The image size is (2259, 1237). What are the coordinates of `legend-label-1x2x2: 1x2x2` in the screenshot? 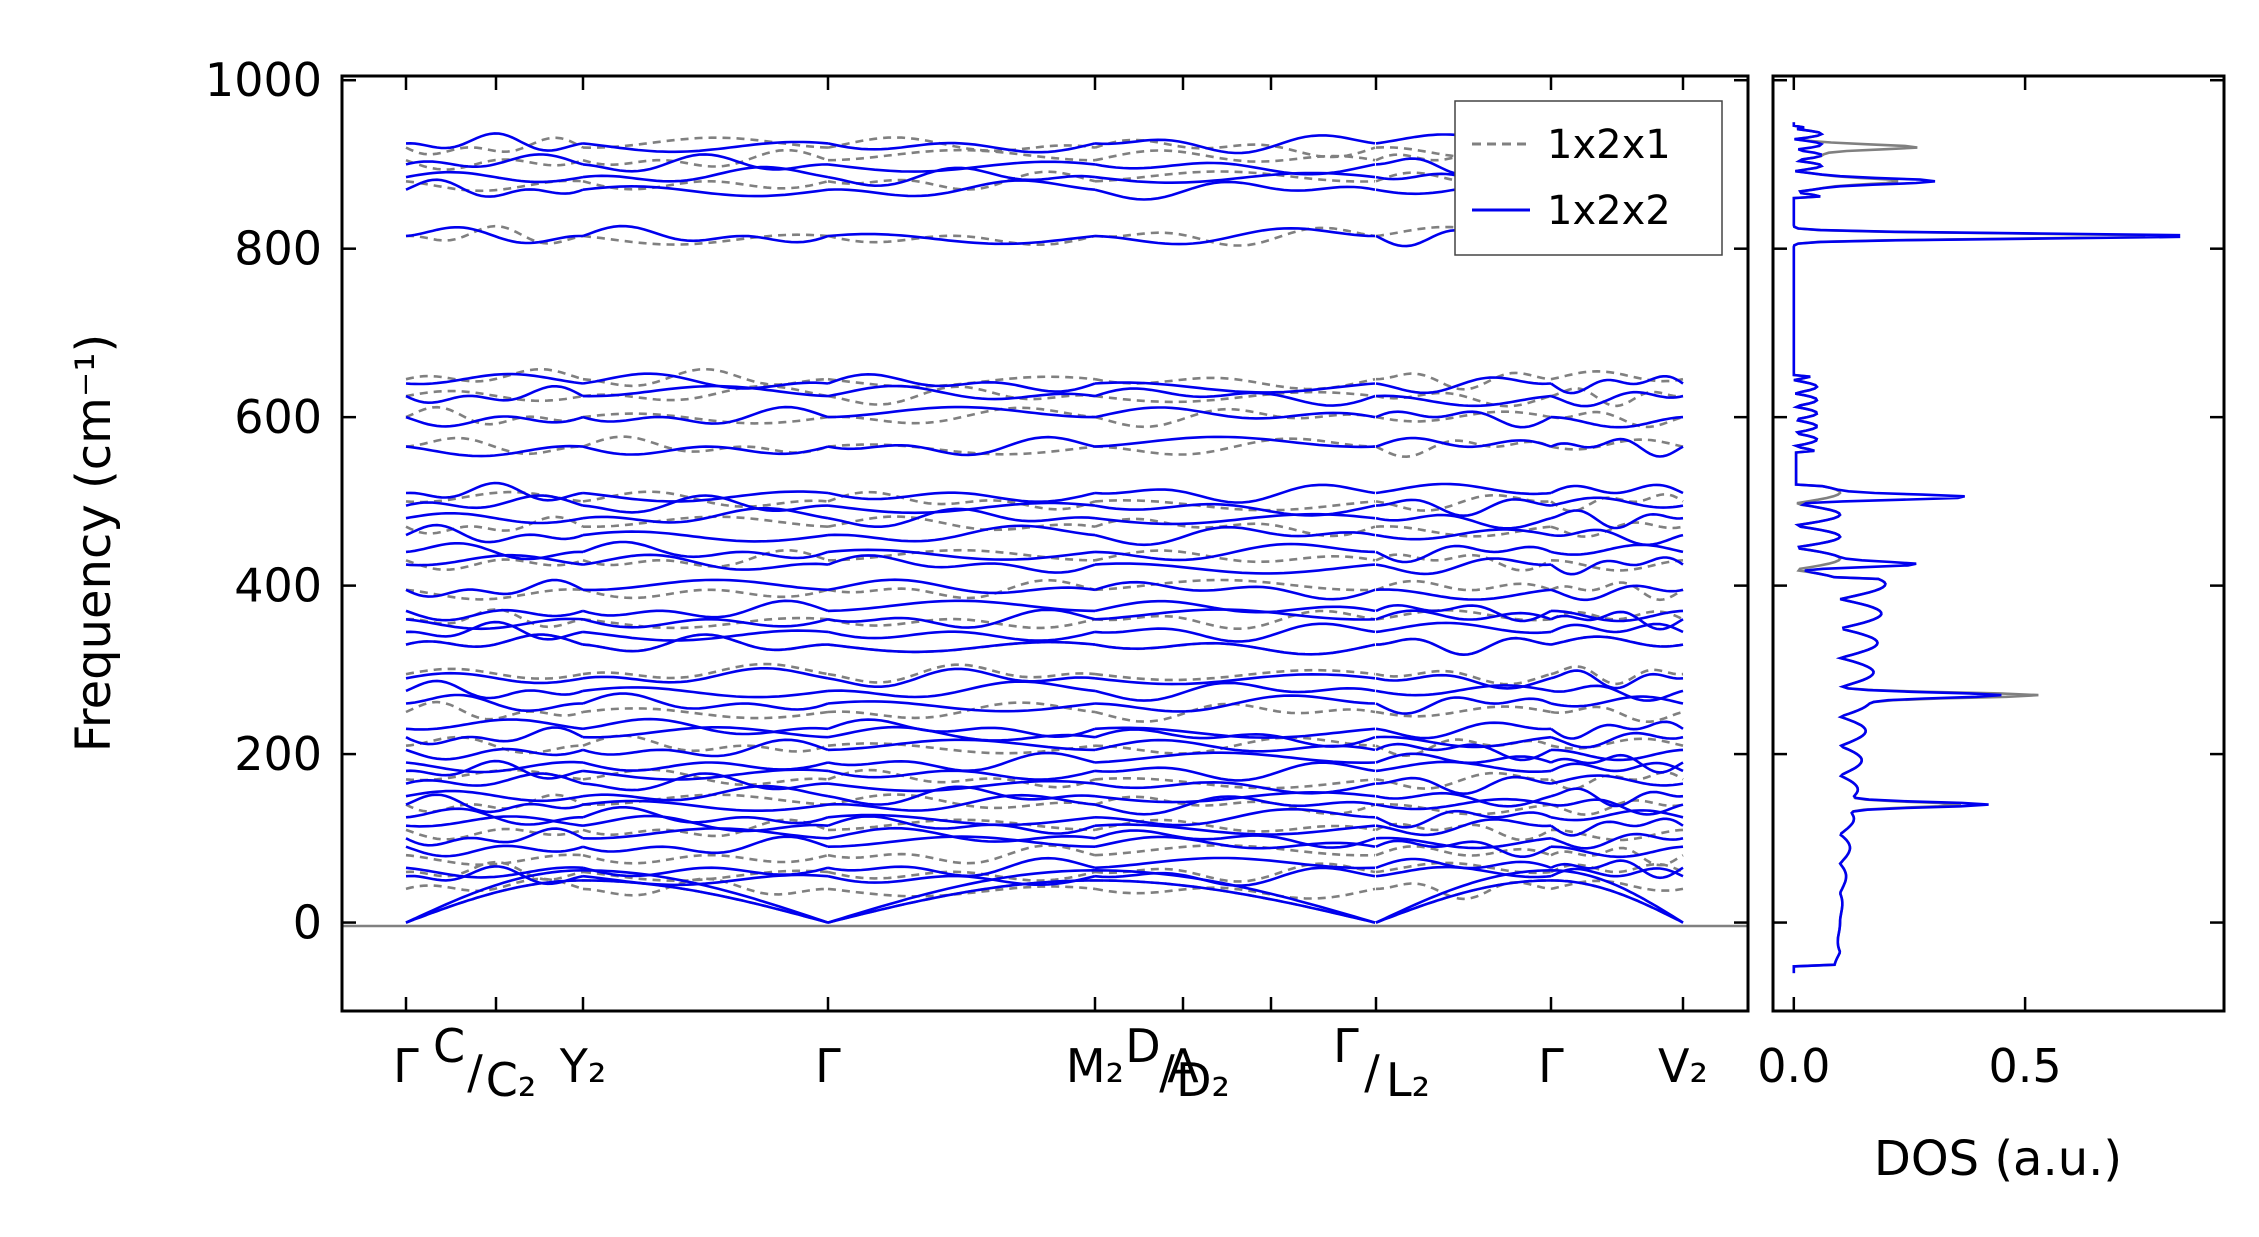 It's located at (1609, 211).